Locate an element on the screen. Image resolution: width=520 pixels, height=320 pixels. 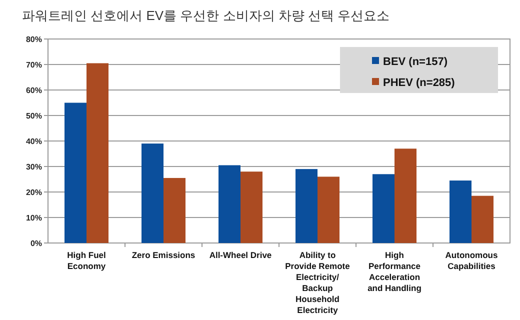
y-tick-label: 50% is located at coordinates (34, 116).